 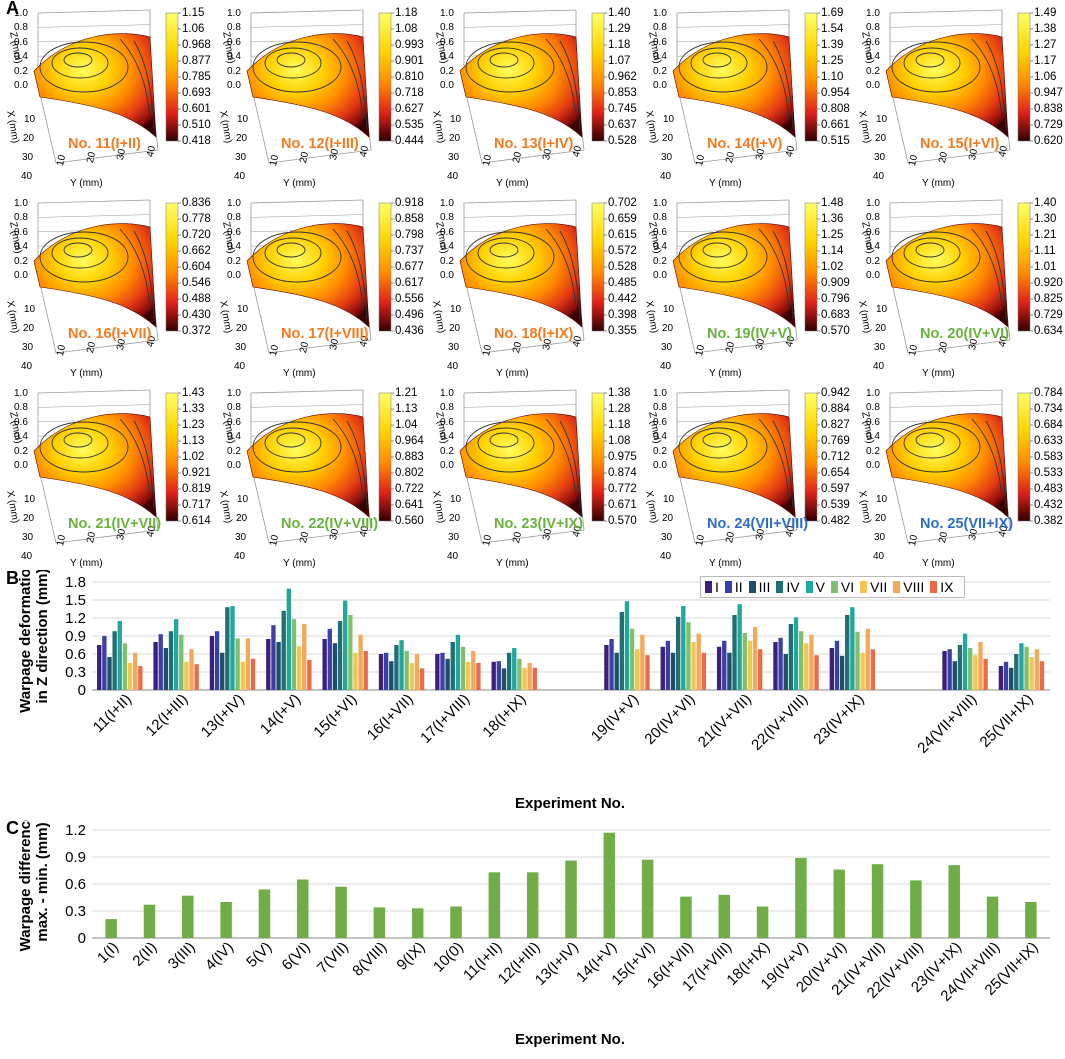 I want to click on colorbar-tick-label: 1.14, so click(x=832, y=251).